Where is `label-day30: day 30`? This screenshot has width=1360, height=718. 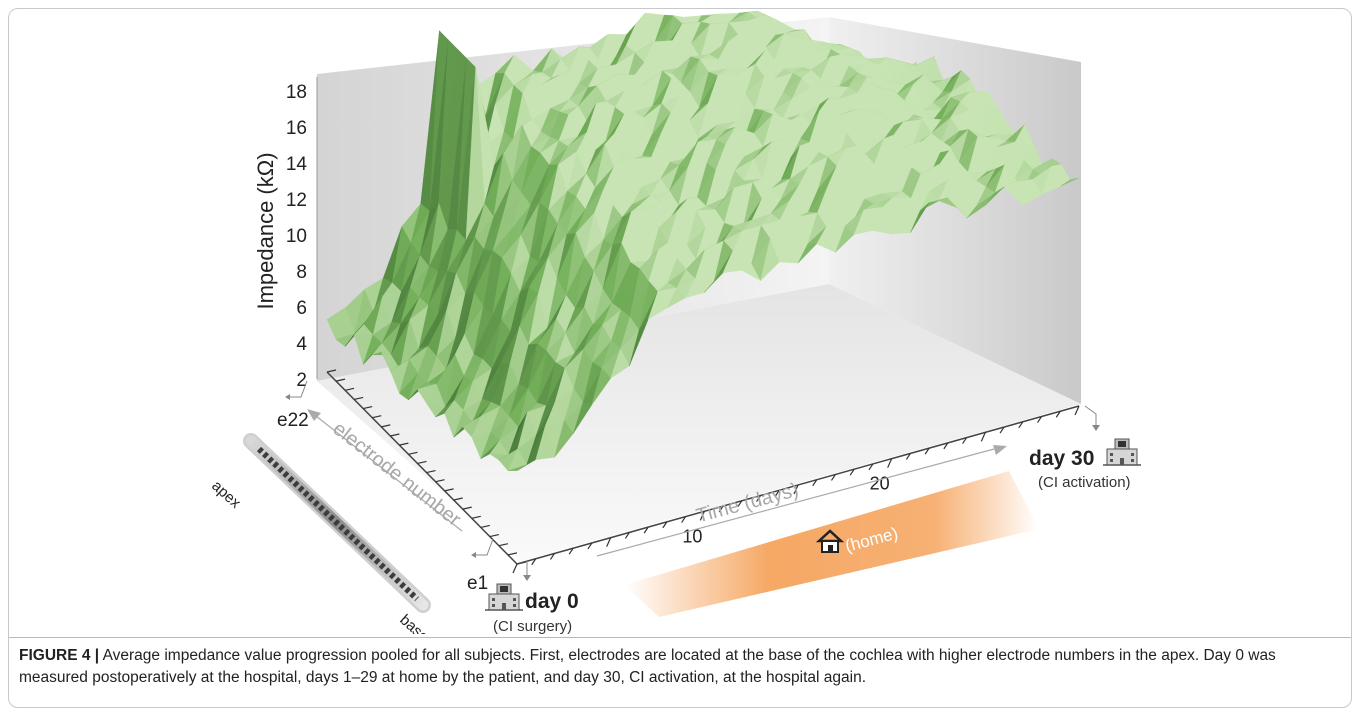
label-day30: day 30 is located at coordinates (1061, 458).